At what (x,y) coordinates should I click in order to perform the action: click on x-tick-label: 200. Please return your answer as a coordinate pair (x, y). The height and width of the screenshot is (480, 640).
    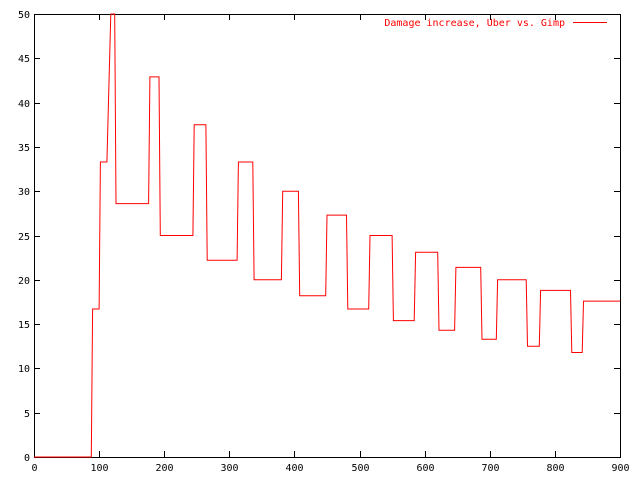
    Looking at the image, I should click on (164, 468).